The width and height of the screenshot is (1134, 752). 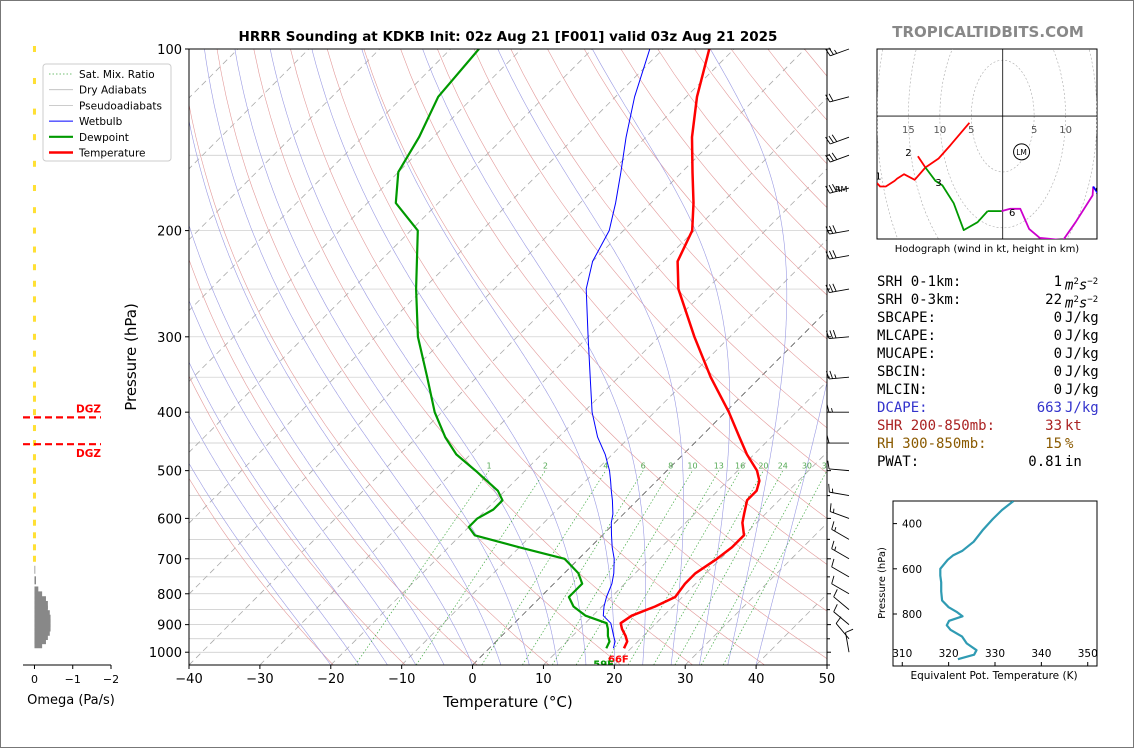 I want to click on stat-unit: %, so click(x=1069, y=444).